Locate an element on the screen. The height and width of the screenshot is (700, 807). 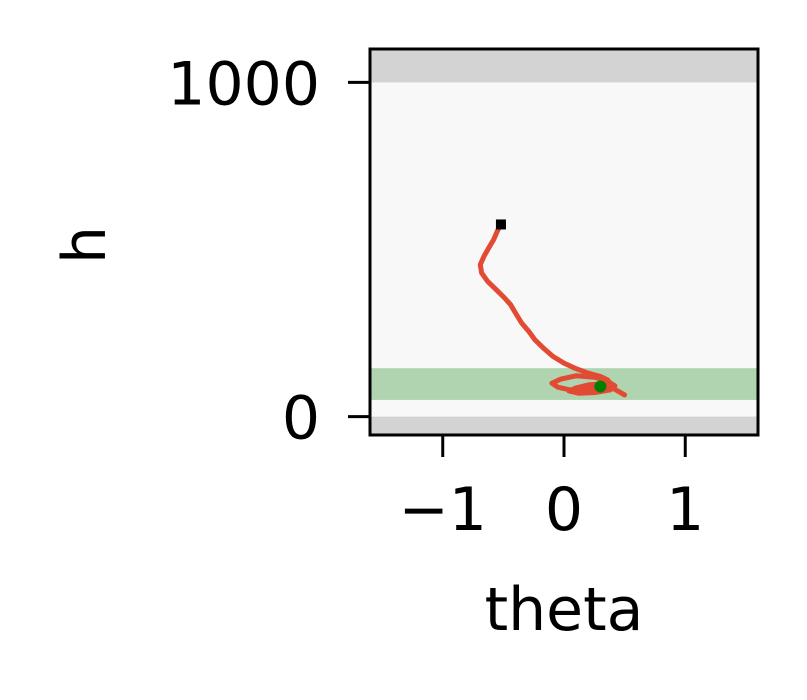
x-tick-label: −1 is located at coordinates (443, 510).